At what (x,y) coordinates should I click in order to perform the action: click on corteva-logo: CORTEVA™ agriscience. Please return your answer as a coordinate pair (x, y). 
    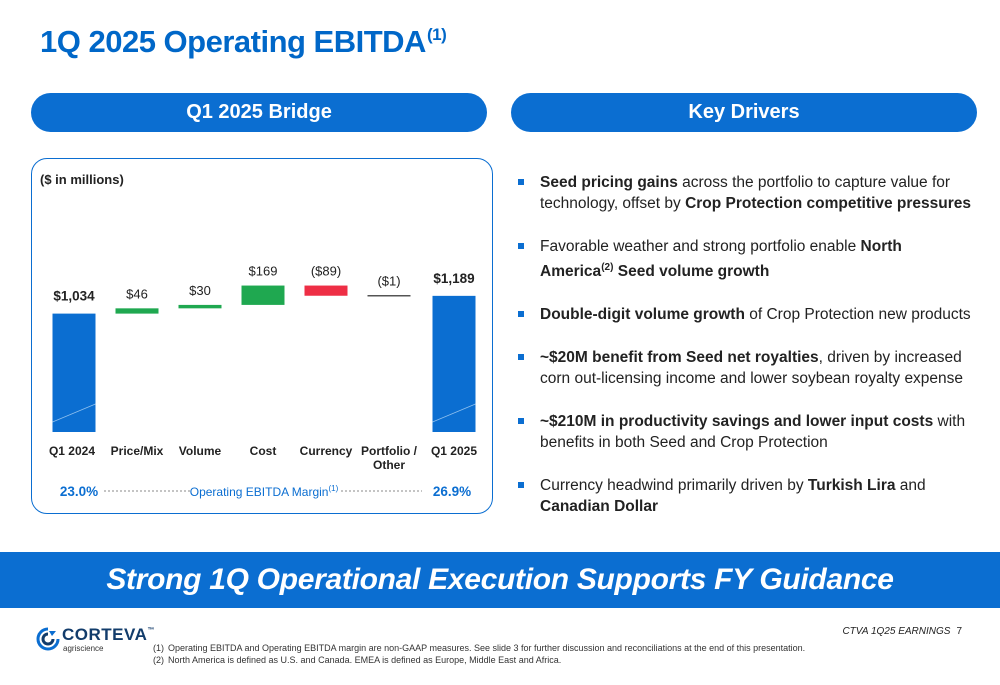
    Looking at the image, I should click on (95, 640).